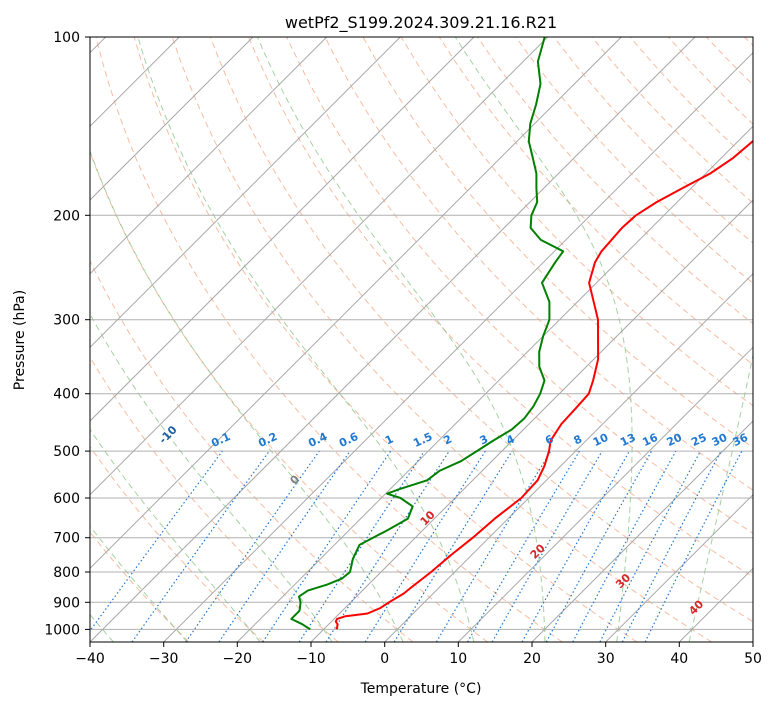 Image resolution: width=775 pixels, height=708 pixels. Describe the element at coordinates (753, 659) in the screenshot. I see `x-tick-label: 50` at that location.